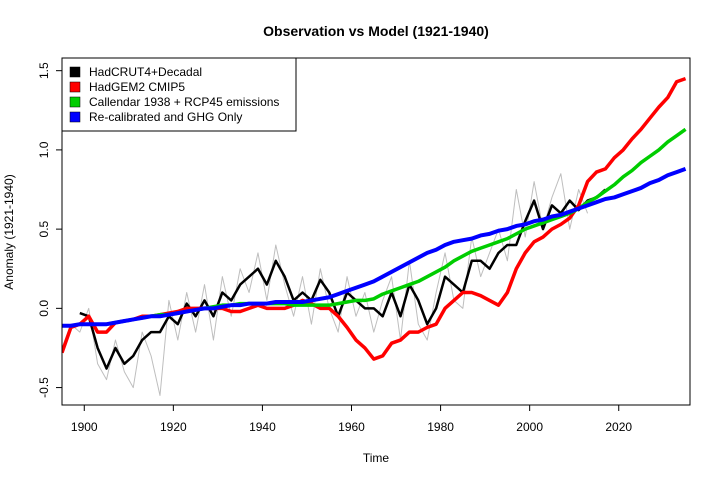 This screenshot has width=720, height=485. Describe the element at coordinates (9, 231) in the screenshot. I see `y-axis-label: Anomaly (1921-1940)` at that location.